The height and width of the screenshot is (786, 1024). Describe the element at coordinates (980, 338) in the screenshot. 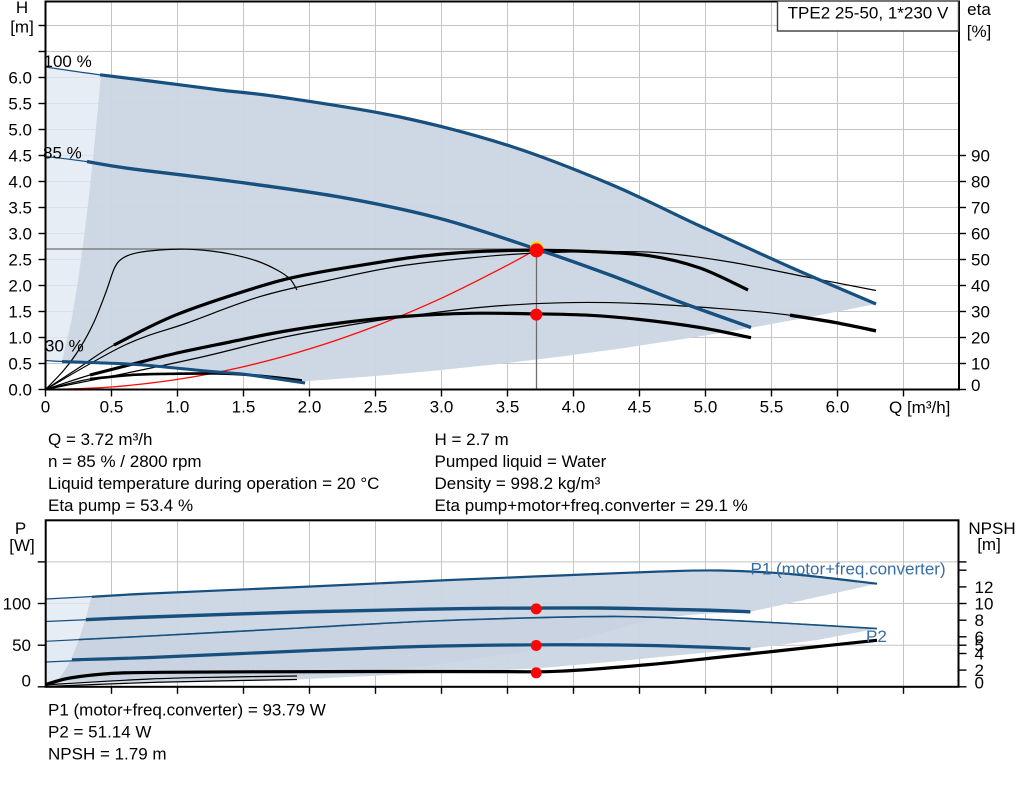

I see `svg-text: 20` at that location.